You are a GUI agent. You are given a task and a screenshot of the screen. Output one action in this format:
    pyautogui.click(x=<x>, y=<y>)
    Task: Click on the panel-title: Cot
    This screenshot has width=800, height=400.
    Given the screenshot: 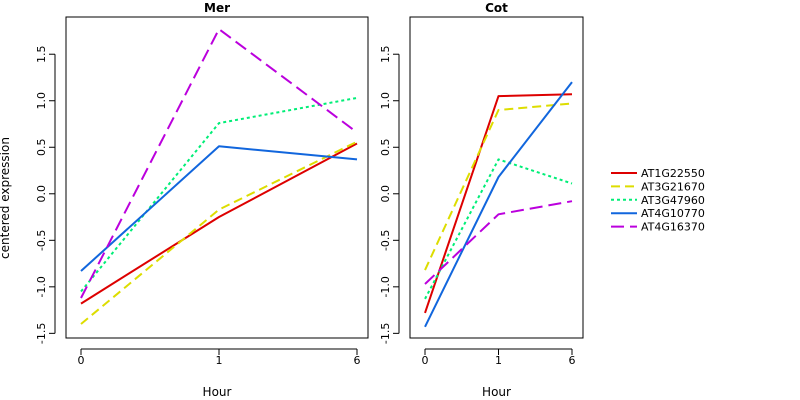 What is the action you would take?
    pyautogui.click(x=496, y=8)
    